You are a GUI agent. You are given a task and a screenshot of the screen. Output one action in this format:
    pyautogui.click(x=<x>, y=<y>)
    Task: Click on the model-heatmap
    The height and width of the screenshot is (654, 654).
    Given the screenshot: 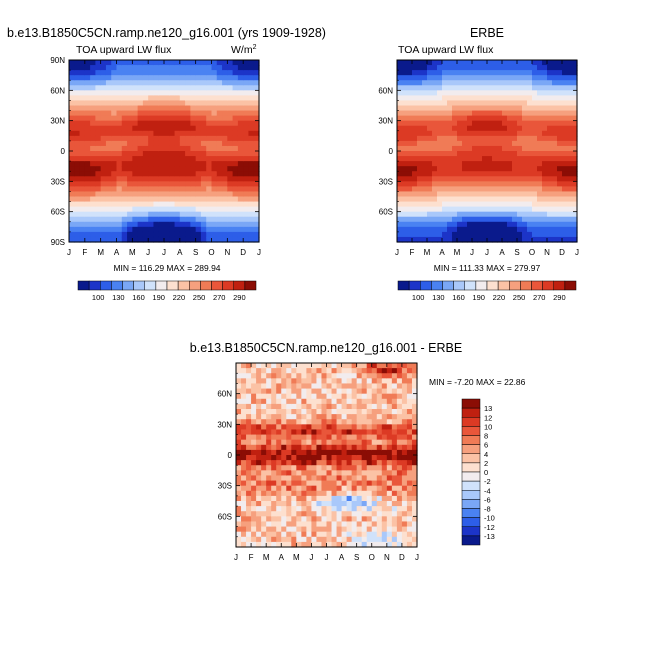 What is the action you would take?
    pyautogui.click(x=164, y=151)
    